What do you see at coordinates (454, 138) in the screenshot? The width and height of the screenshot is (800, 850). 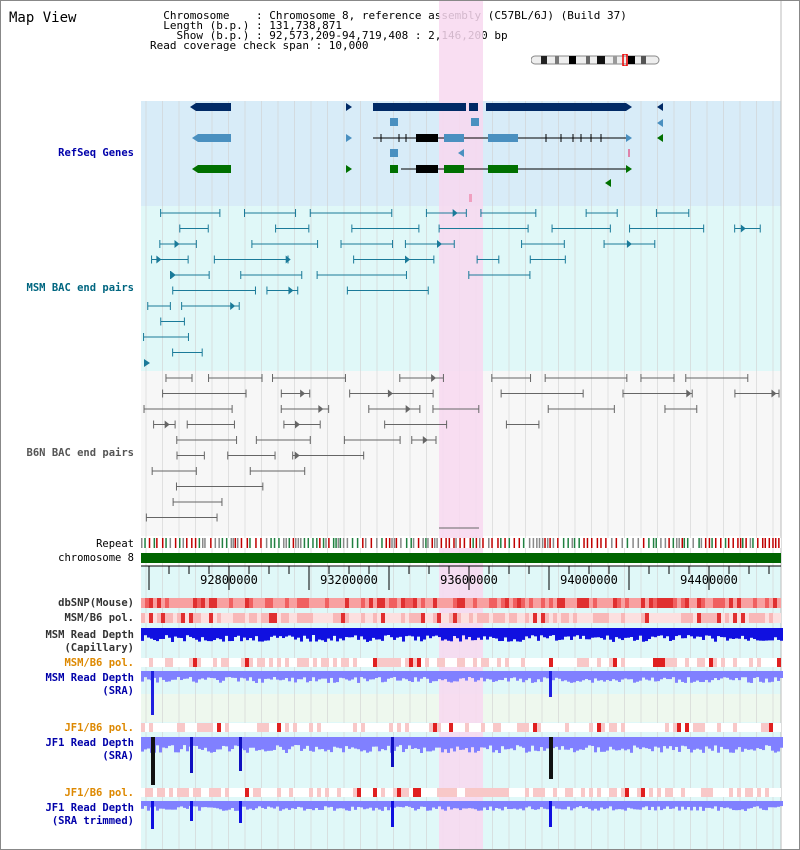 I see `refseq-exon` at bounding box center [454, 138].